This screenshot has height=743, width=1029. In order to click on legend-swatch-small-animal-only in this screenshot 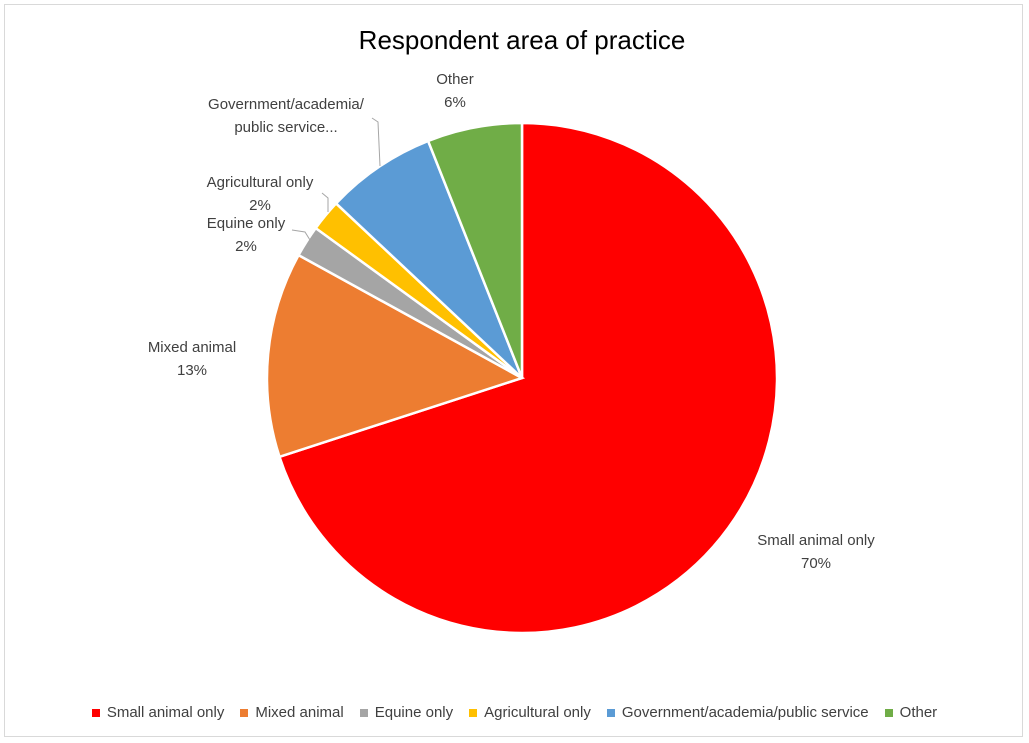, I will do `click(95, 712)`.